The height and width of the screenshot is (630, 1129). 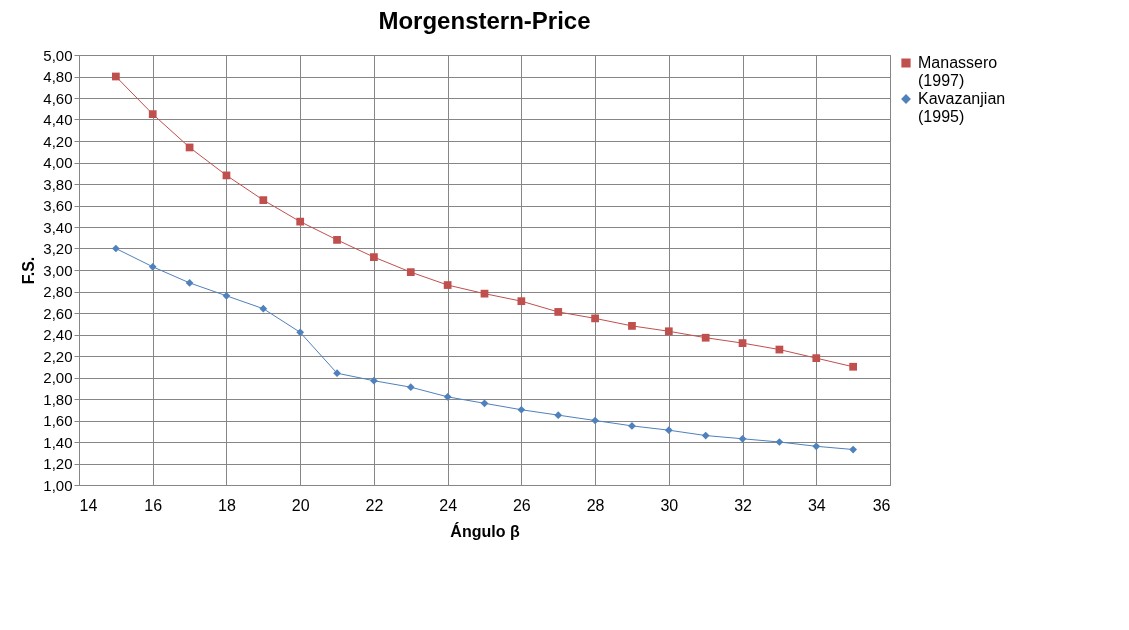 What do you see at coordinates (374, 505) in the screenshot?
I see `x-tick-label: 22` at bounding box center [374, 505].